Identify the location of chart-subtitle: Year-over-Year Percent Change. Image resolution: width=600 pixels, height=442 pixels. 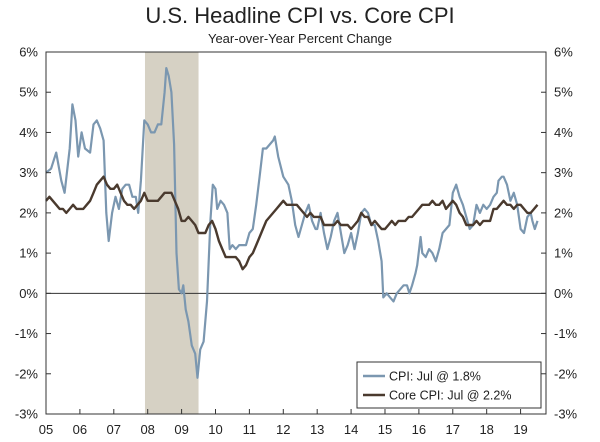
(300, 38).